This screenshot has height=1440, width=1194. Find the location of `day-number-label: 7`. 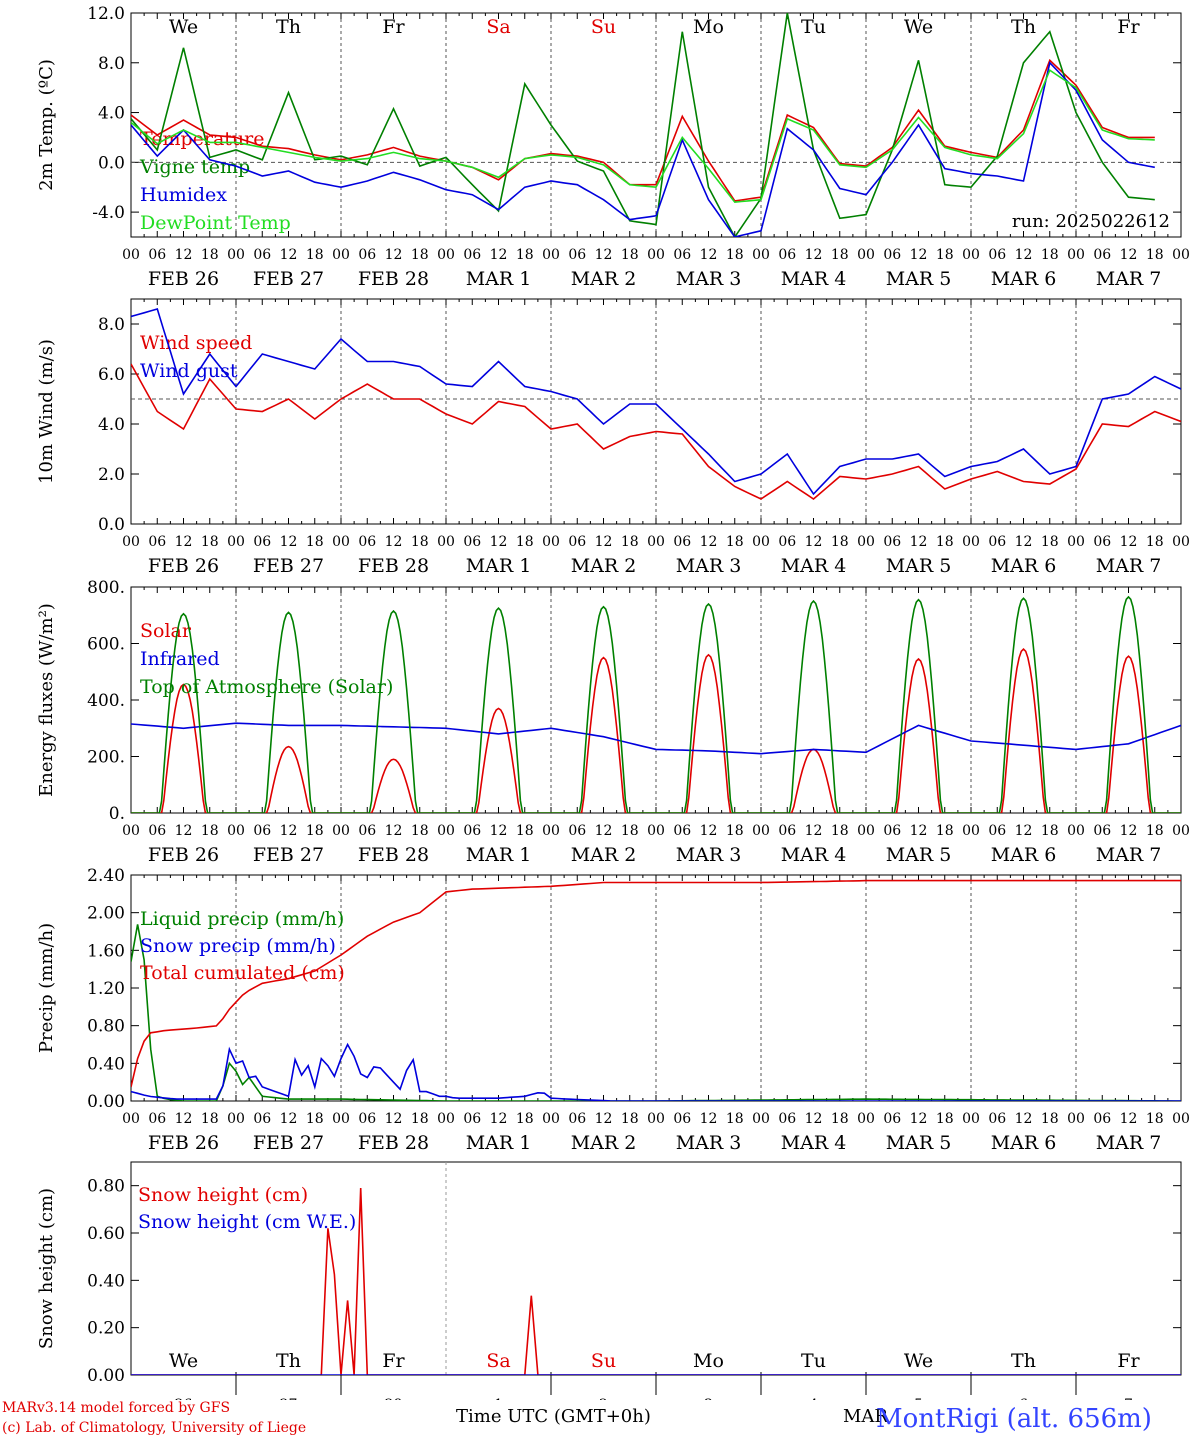

day-number-label: 7 is located at coordinates (1128, 1398).